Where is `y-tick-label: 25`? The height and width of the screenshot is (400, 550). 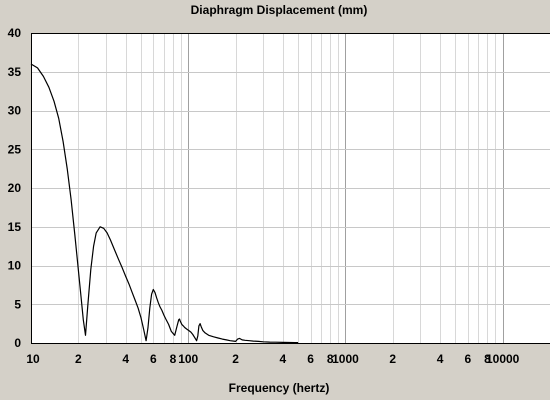
y-tick-label: 25 is located at coordinates (15, 149).